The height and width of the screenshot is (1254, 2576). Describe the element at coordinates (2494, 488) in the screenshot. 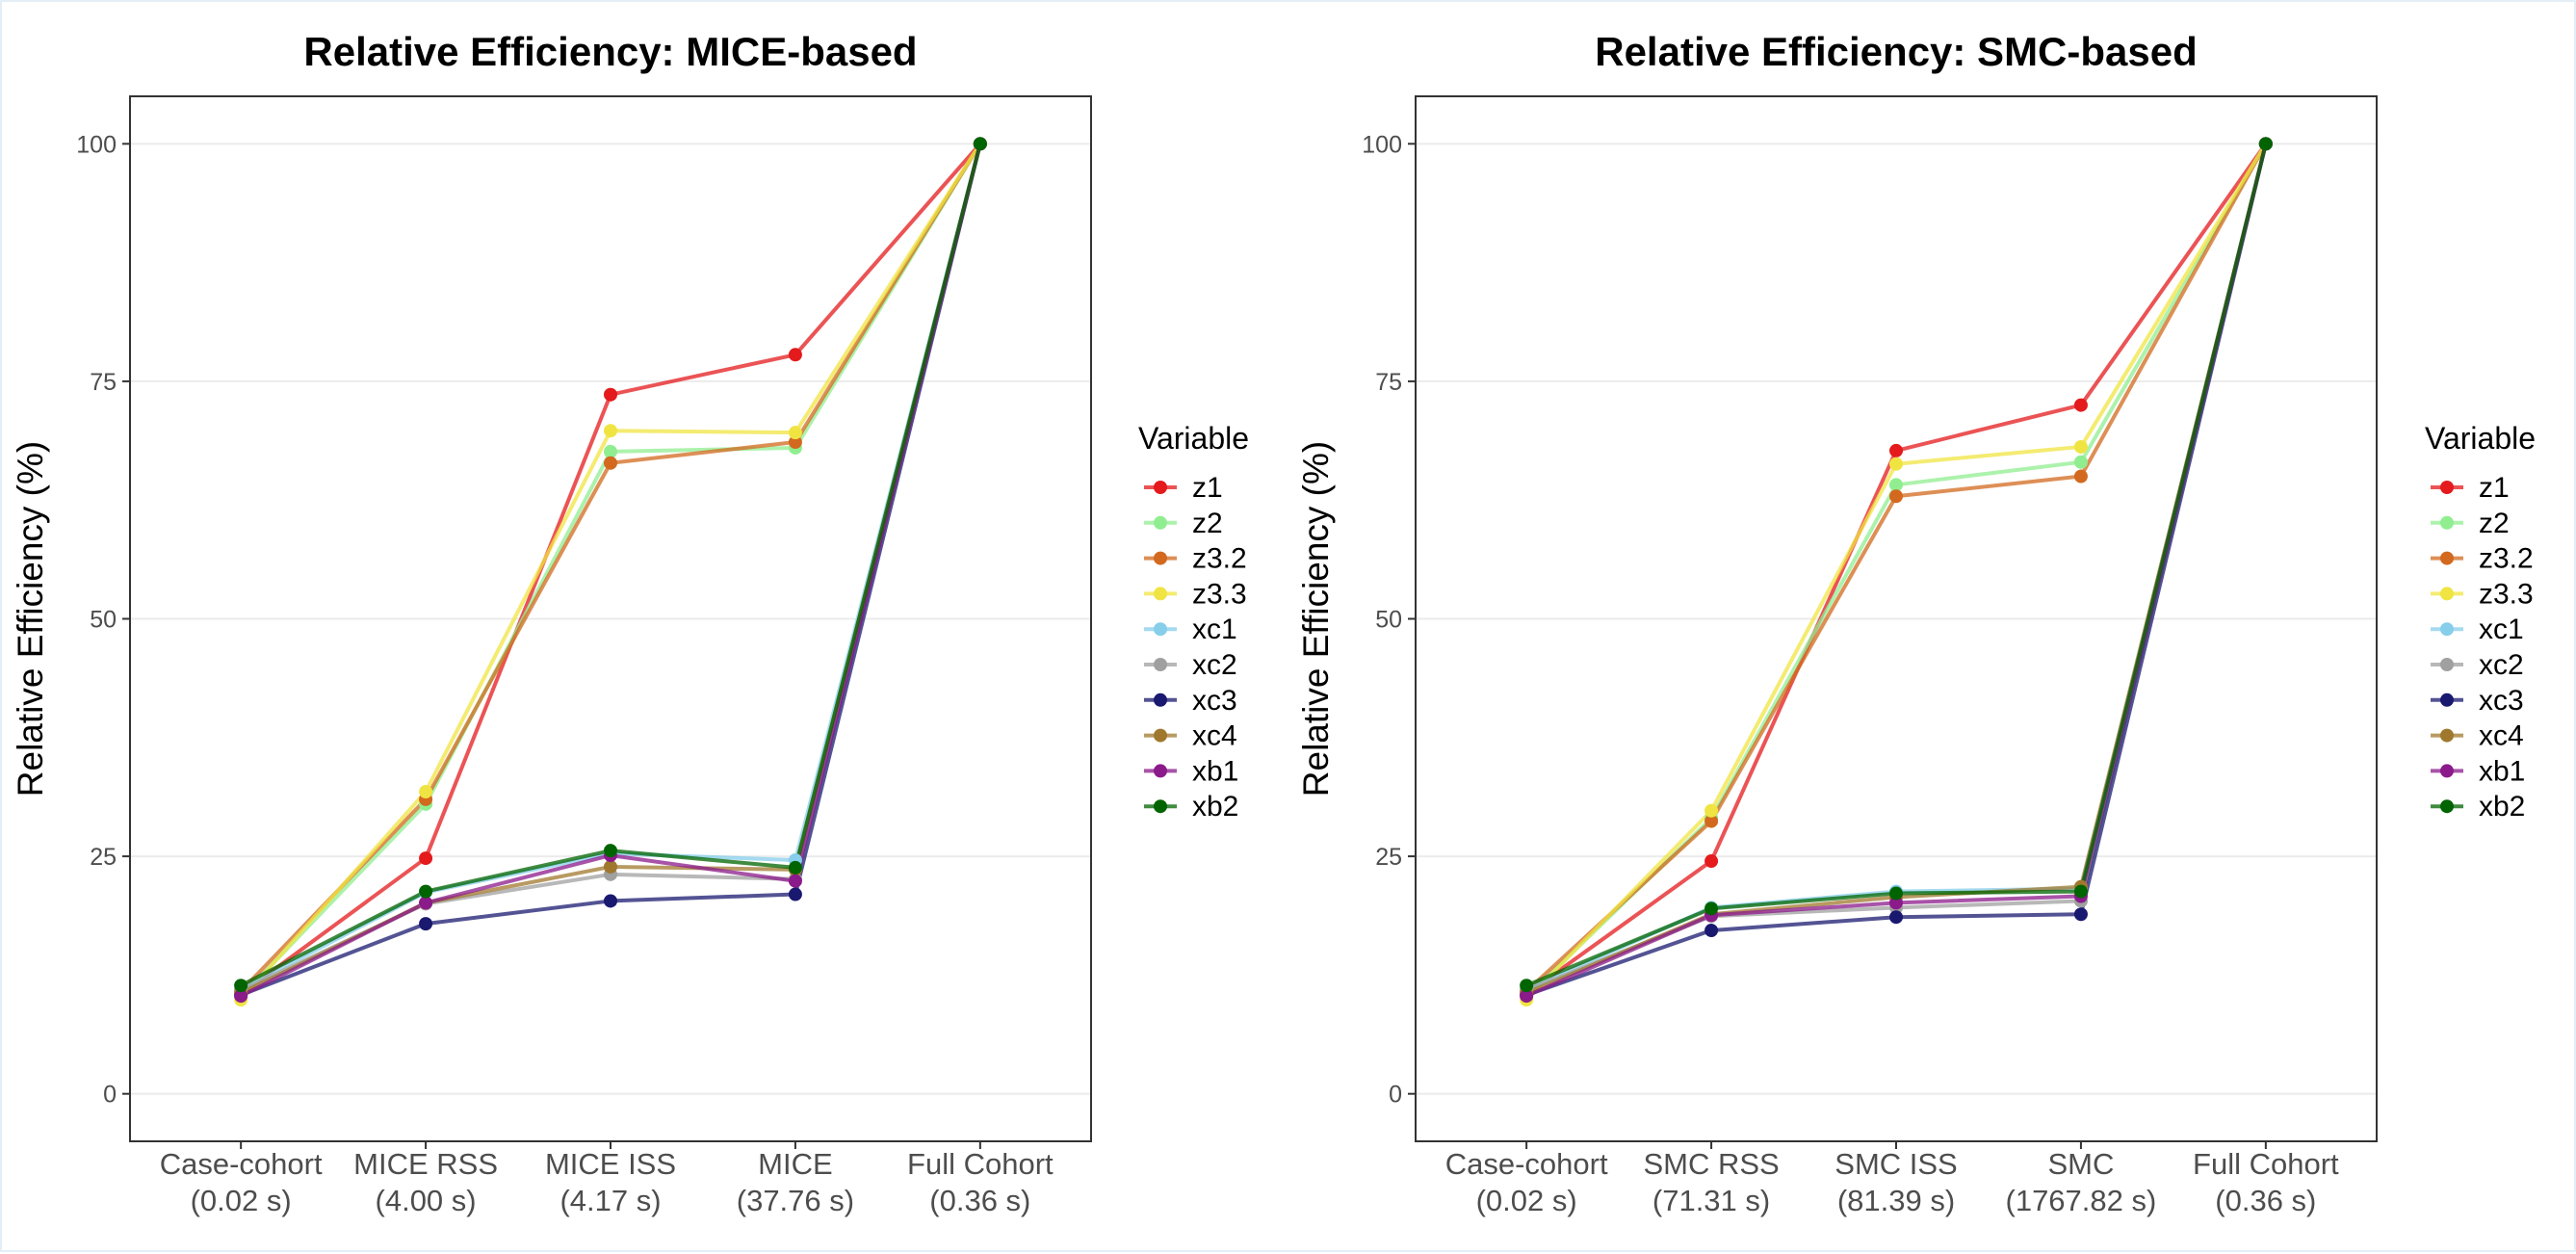

I see `chart2-legend-label: z1` at that location.